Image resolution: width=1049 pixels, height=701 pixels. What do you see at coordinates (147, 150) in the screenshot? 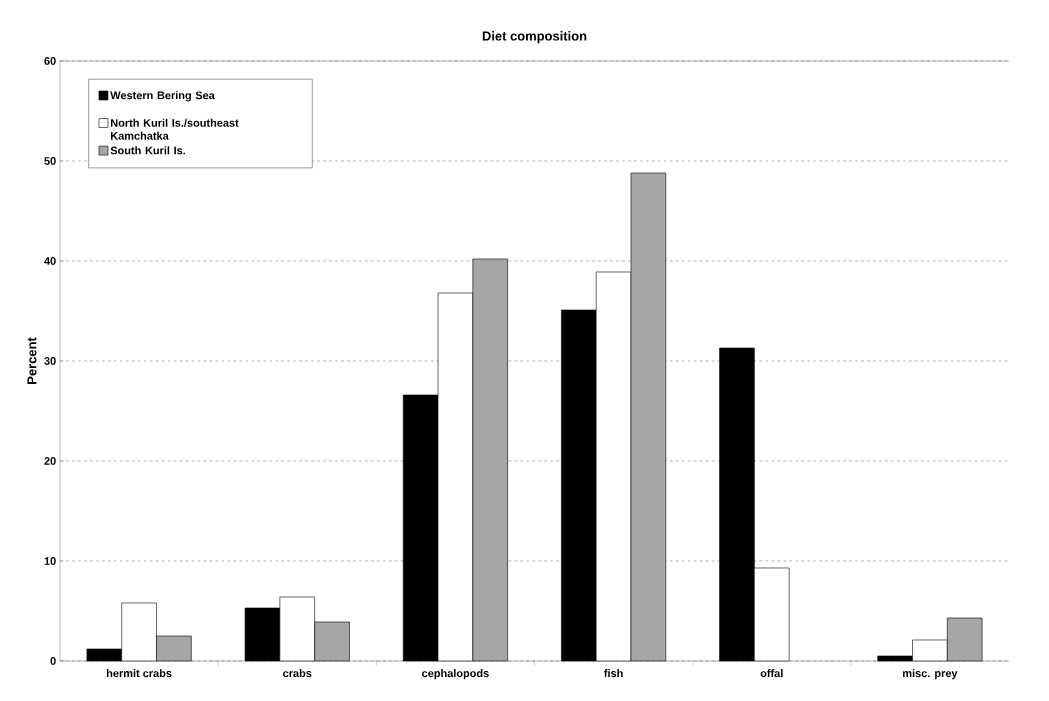
I see `legend-label: South Kuril Is.` at bounding box center [147, 150].